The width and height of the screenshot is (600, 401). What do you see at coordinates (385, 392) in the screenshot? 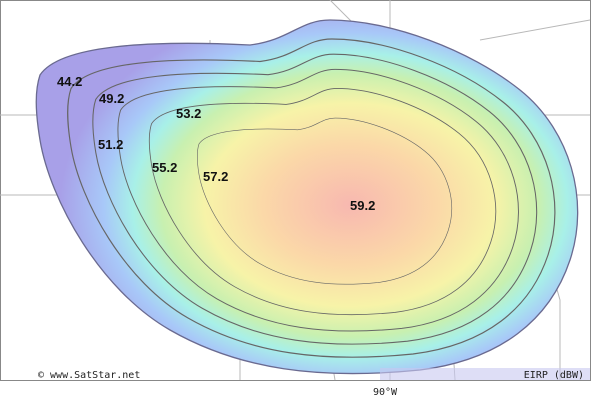
I see `longitude-label: 90°W` at bounding box center [385, 392].